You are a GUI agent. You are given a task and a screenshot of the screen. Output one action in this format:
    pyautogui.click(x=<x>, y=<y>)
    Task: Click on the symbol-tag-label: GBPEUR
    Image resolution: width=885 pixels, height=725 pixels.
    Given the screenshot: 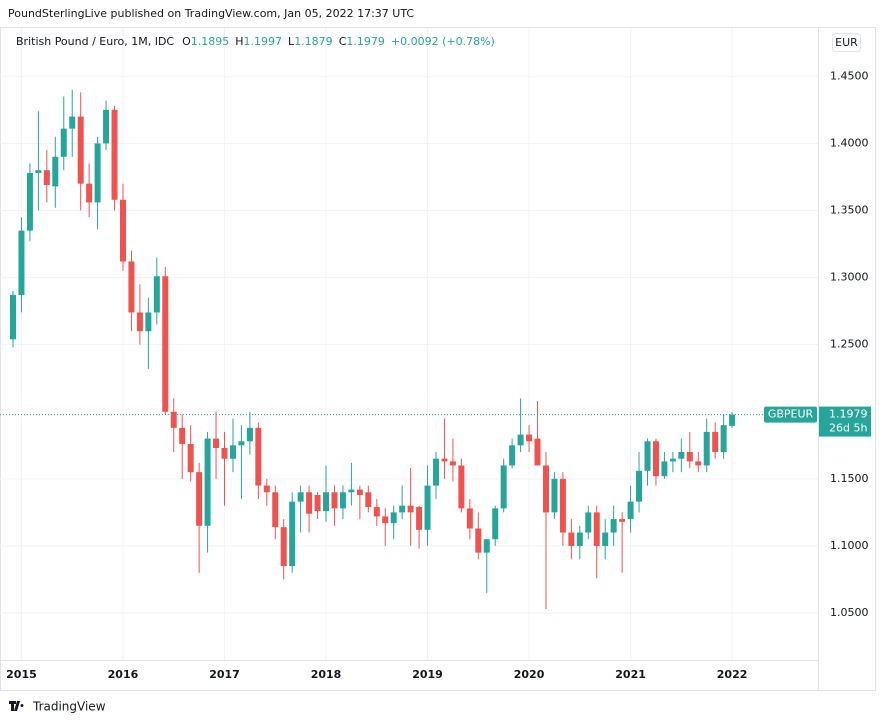 What is the action you would take?
    pyautogui.click(x=791, y=414)
    